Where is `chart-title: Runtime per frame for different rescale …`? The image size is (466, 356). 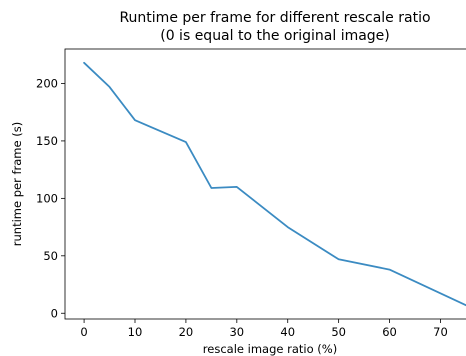
chart-title: Runtime per frame for different rescale … is located at coordinates (274, 18).